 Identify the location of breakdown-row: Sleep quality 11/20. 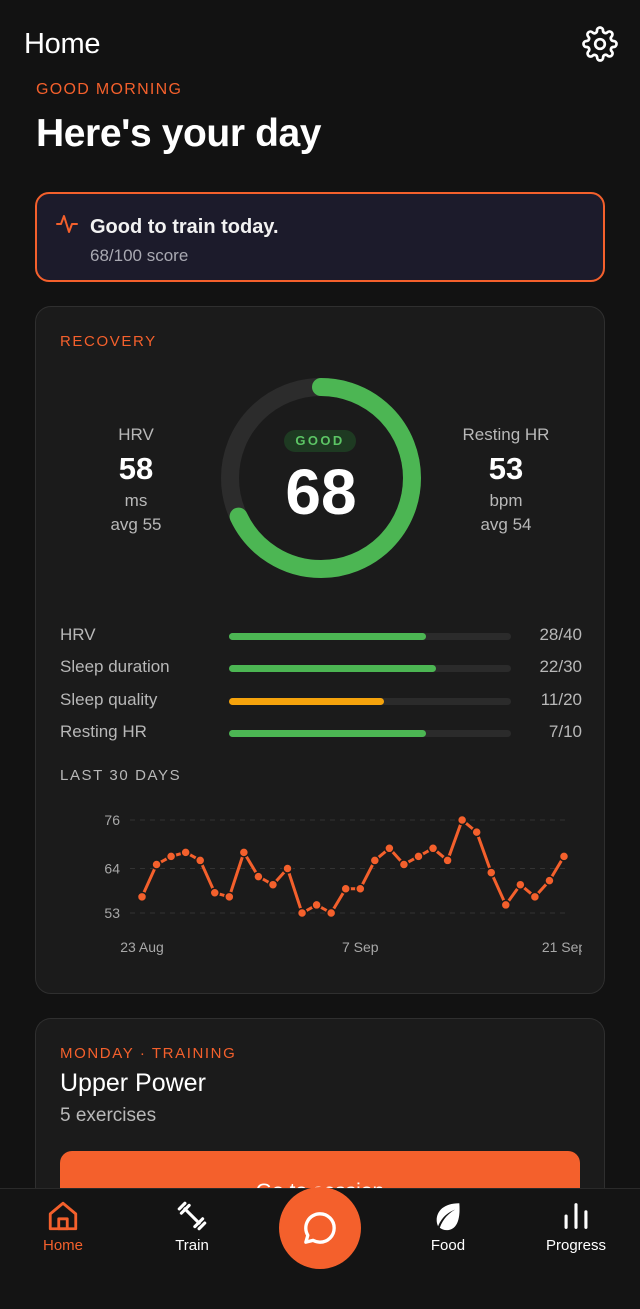
(321, 700).